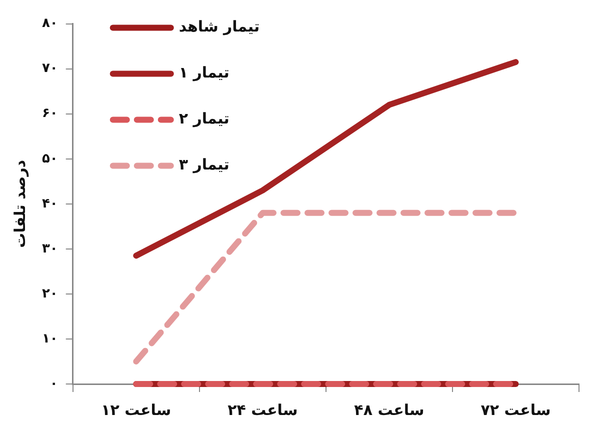  What do you see at coordinates (204, 165) in the screenshot?
I see `legend-label: تیمار ۳` at bounding box center [204, 165].